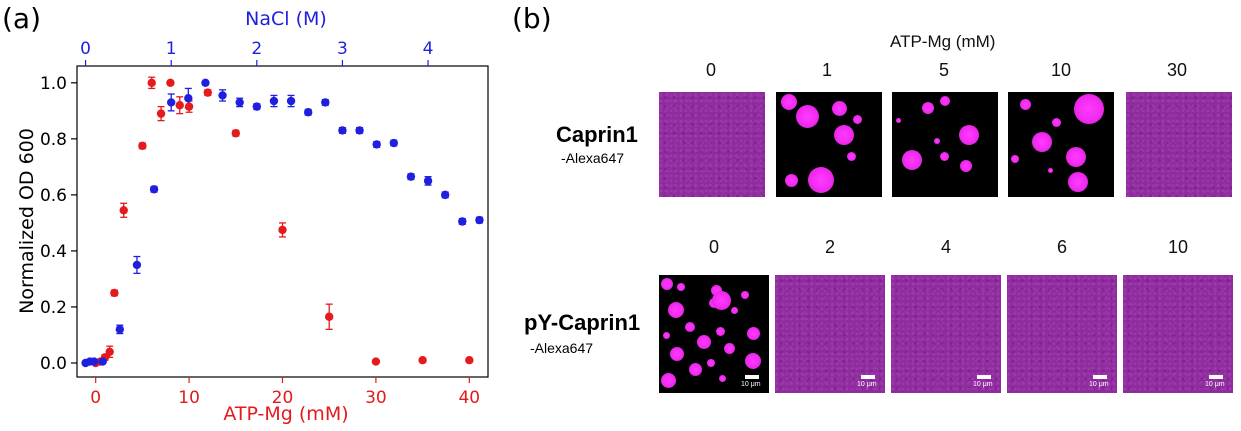 The image size is (1241, 431). What do you see at coordinates (283, 398) in the screenshot?
I see `x-bottom-tick-label: 20` at bounding box center [283, 398].